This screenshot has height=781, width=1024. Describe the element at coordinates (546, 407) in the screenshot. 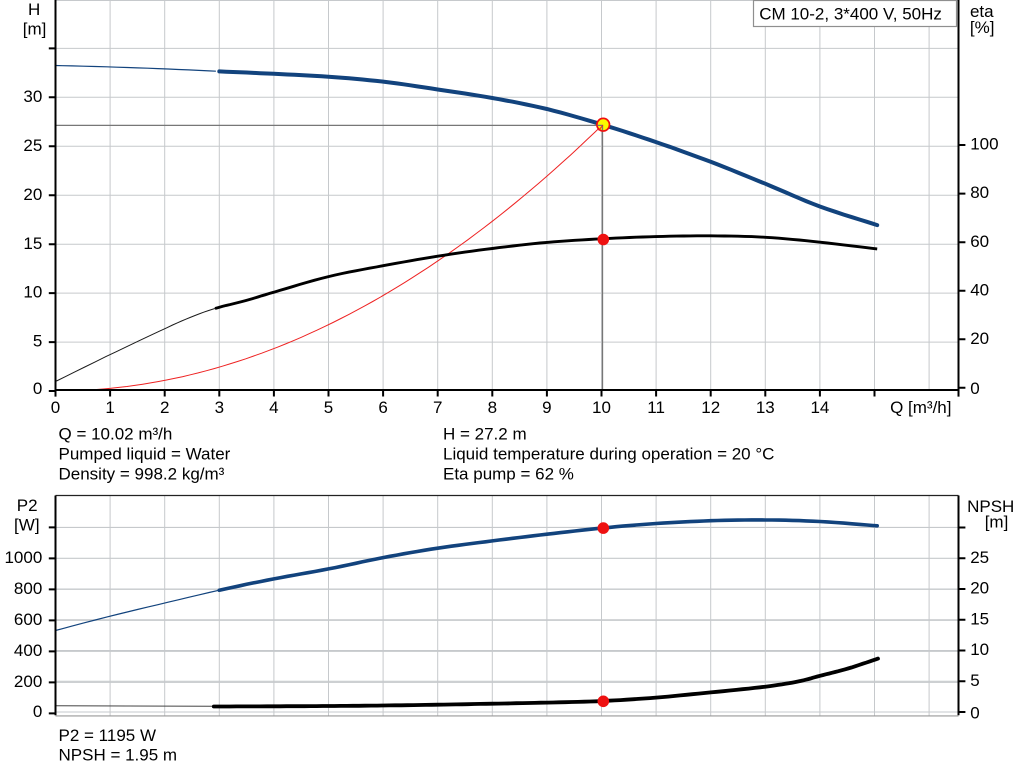

I see `svg-text: 9` at that location.